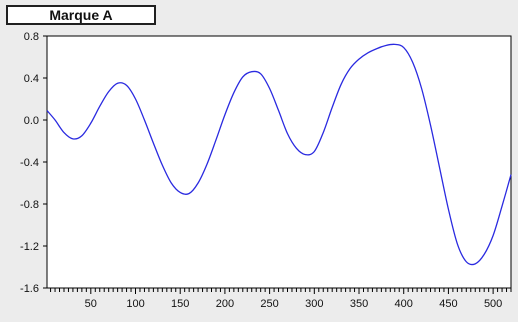  What do you see at coordinates (269, 304) in the screenshot?
I see `x-tick-label: 250` at bounding box center [269, 304].